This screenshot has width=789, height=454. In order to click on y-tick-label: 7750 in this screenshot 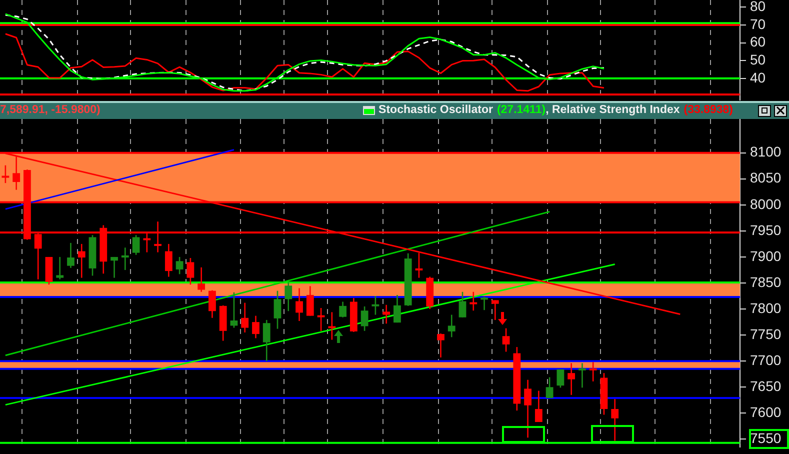, I will do `click(766, 334)`.